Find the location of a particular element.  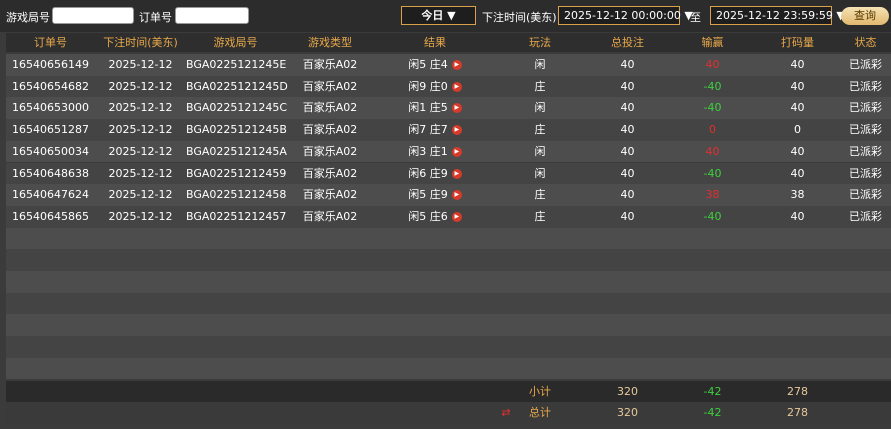

header-cell: 游戏类型 is located at coordinates (330, 42).